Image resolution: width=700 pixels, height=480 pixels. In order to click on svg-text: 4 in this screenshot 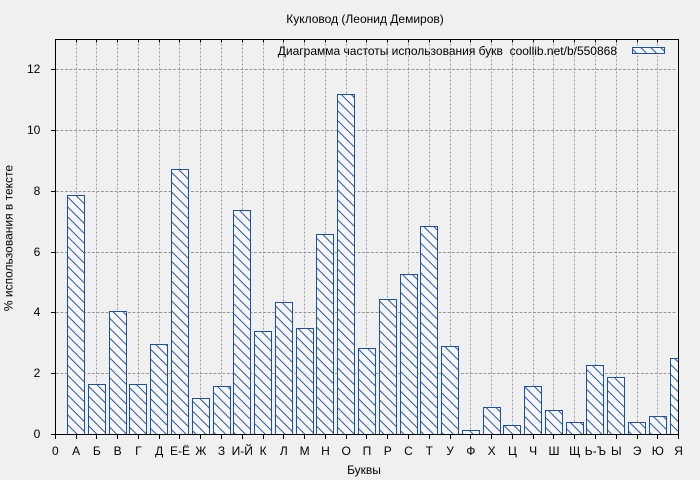, I will do `click(37, 312)`.